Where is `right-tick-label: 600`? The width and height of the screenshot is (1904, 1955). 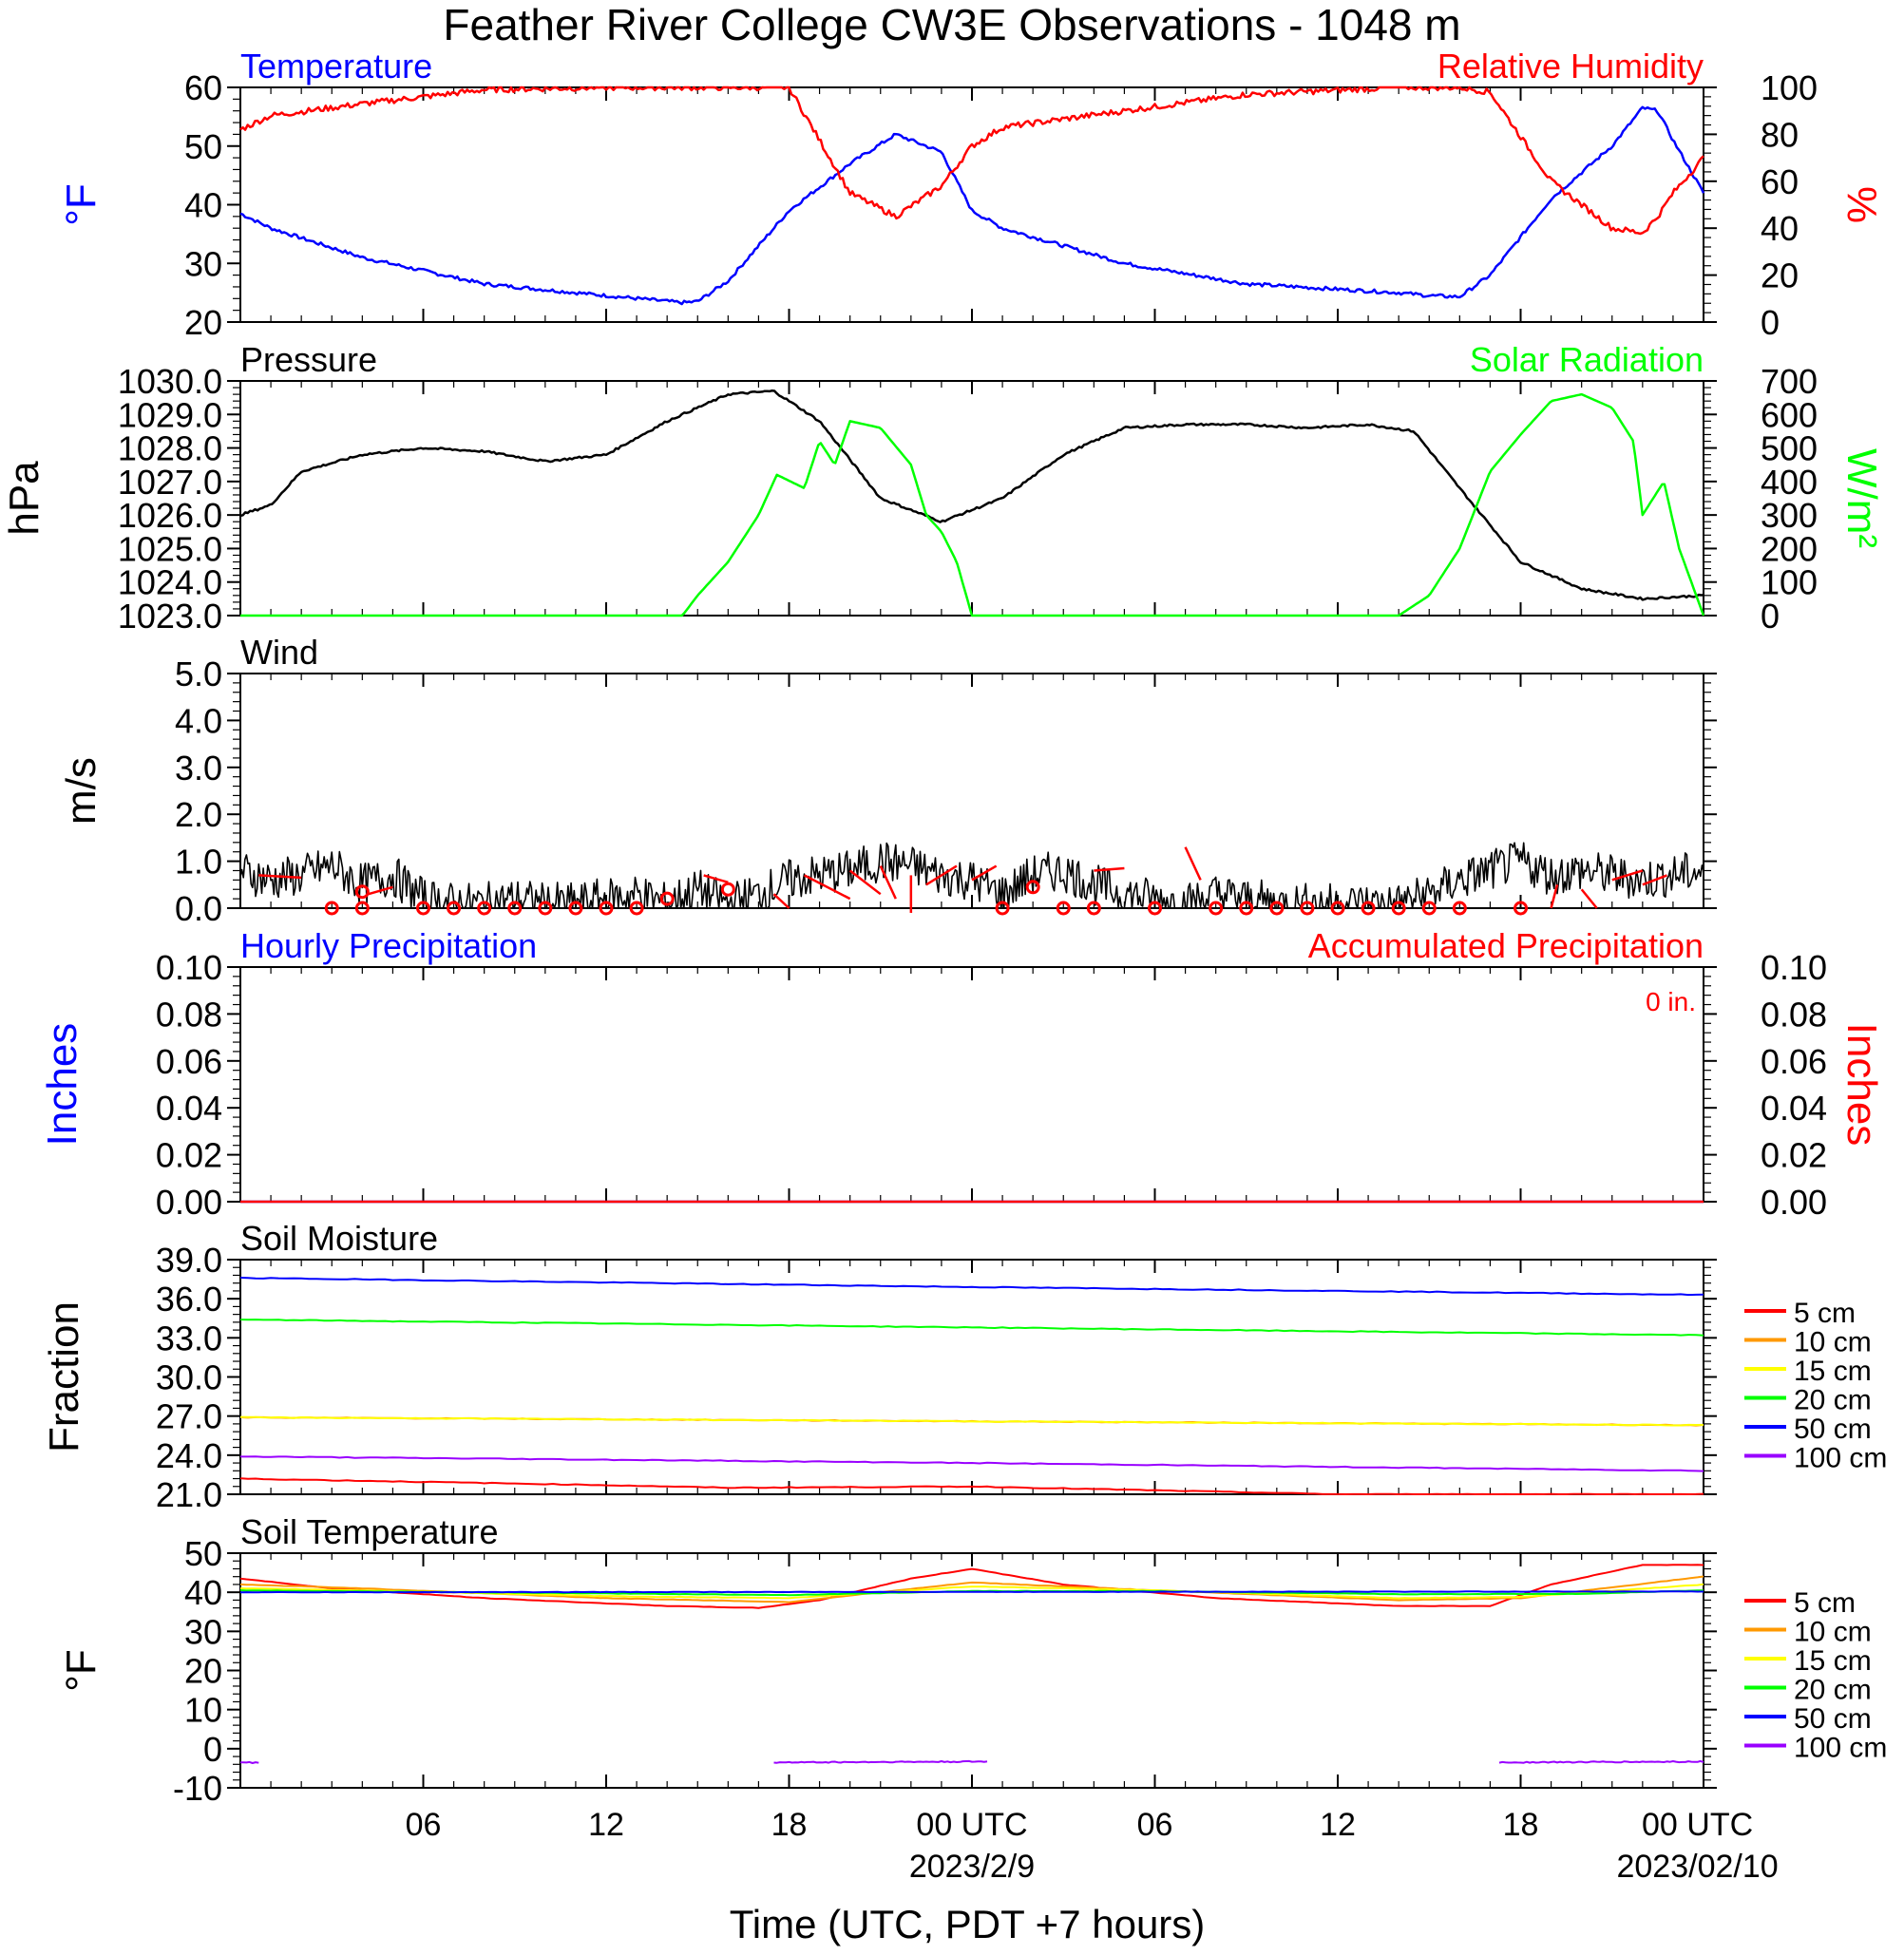 right-tick-label: 600 is located at coordinates (1790, 414).